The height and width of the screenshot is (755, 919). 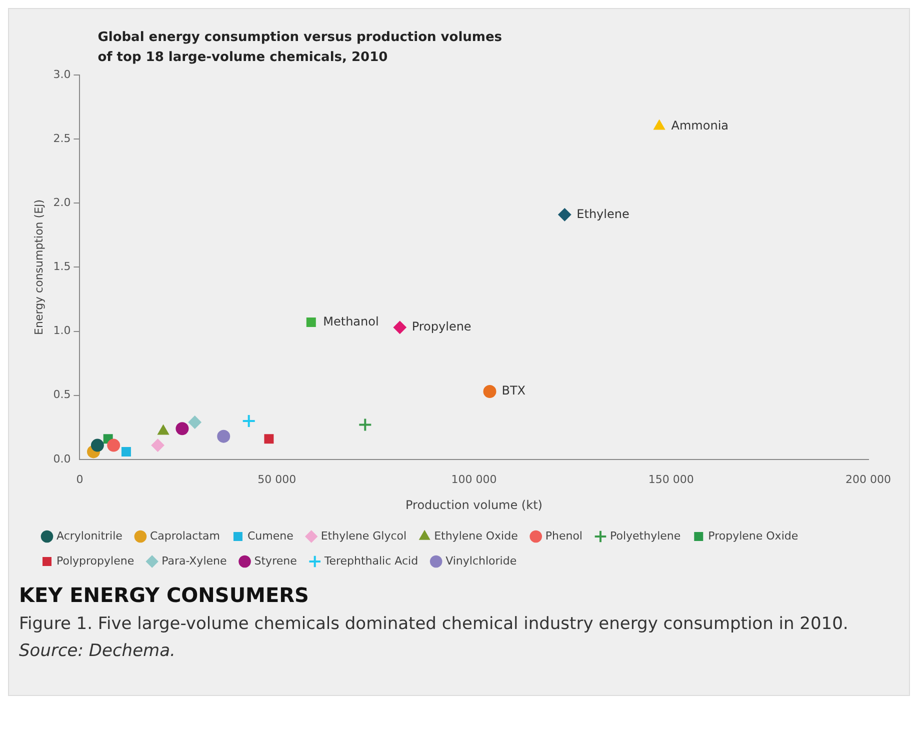 I want to click on annotation: Ammonia, so click(x=700, y=125).